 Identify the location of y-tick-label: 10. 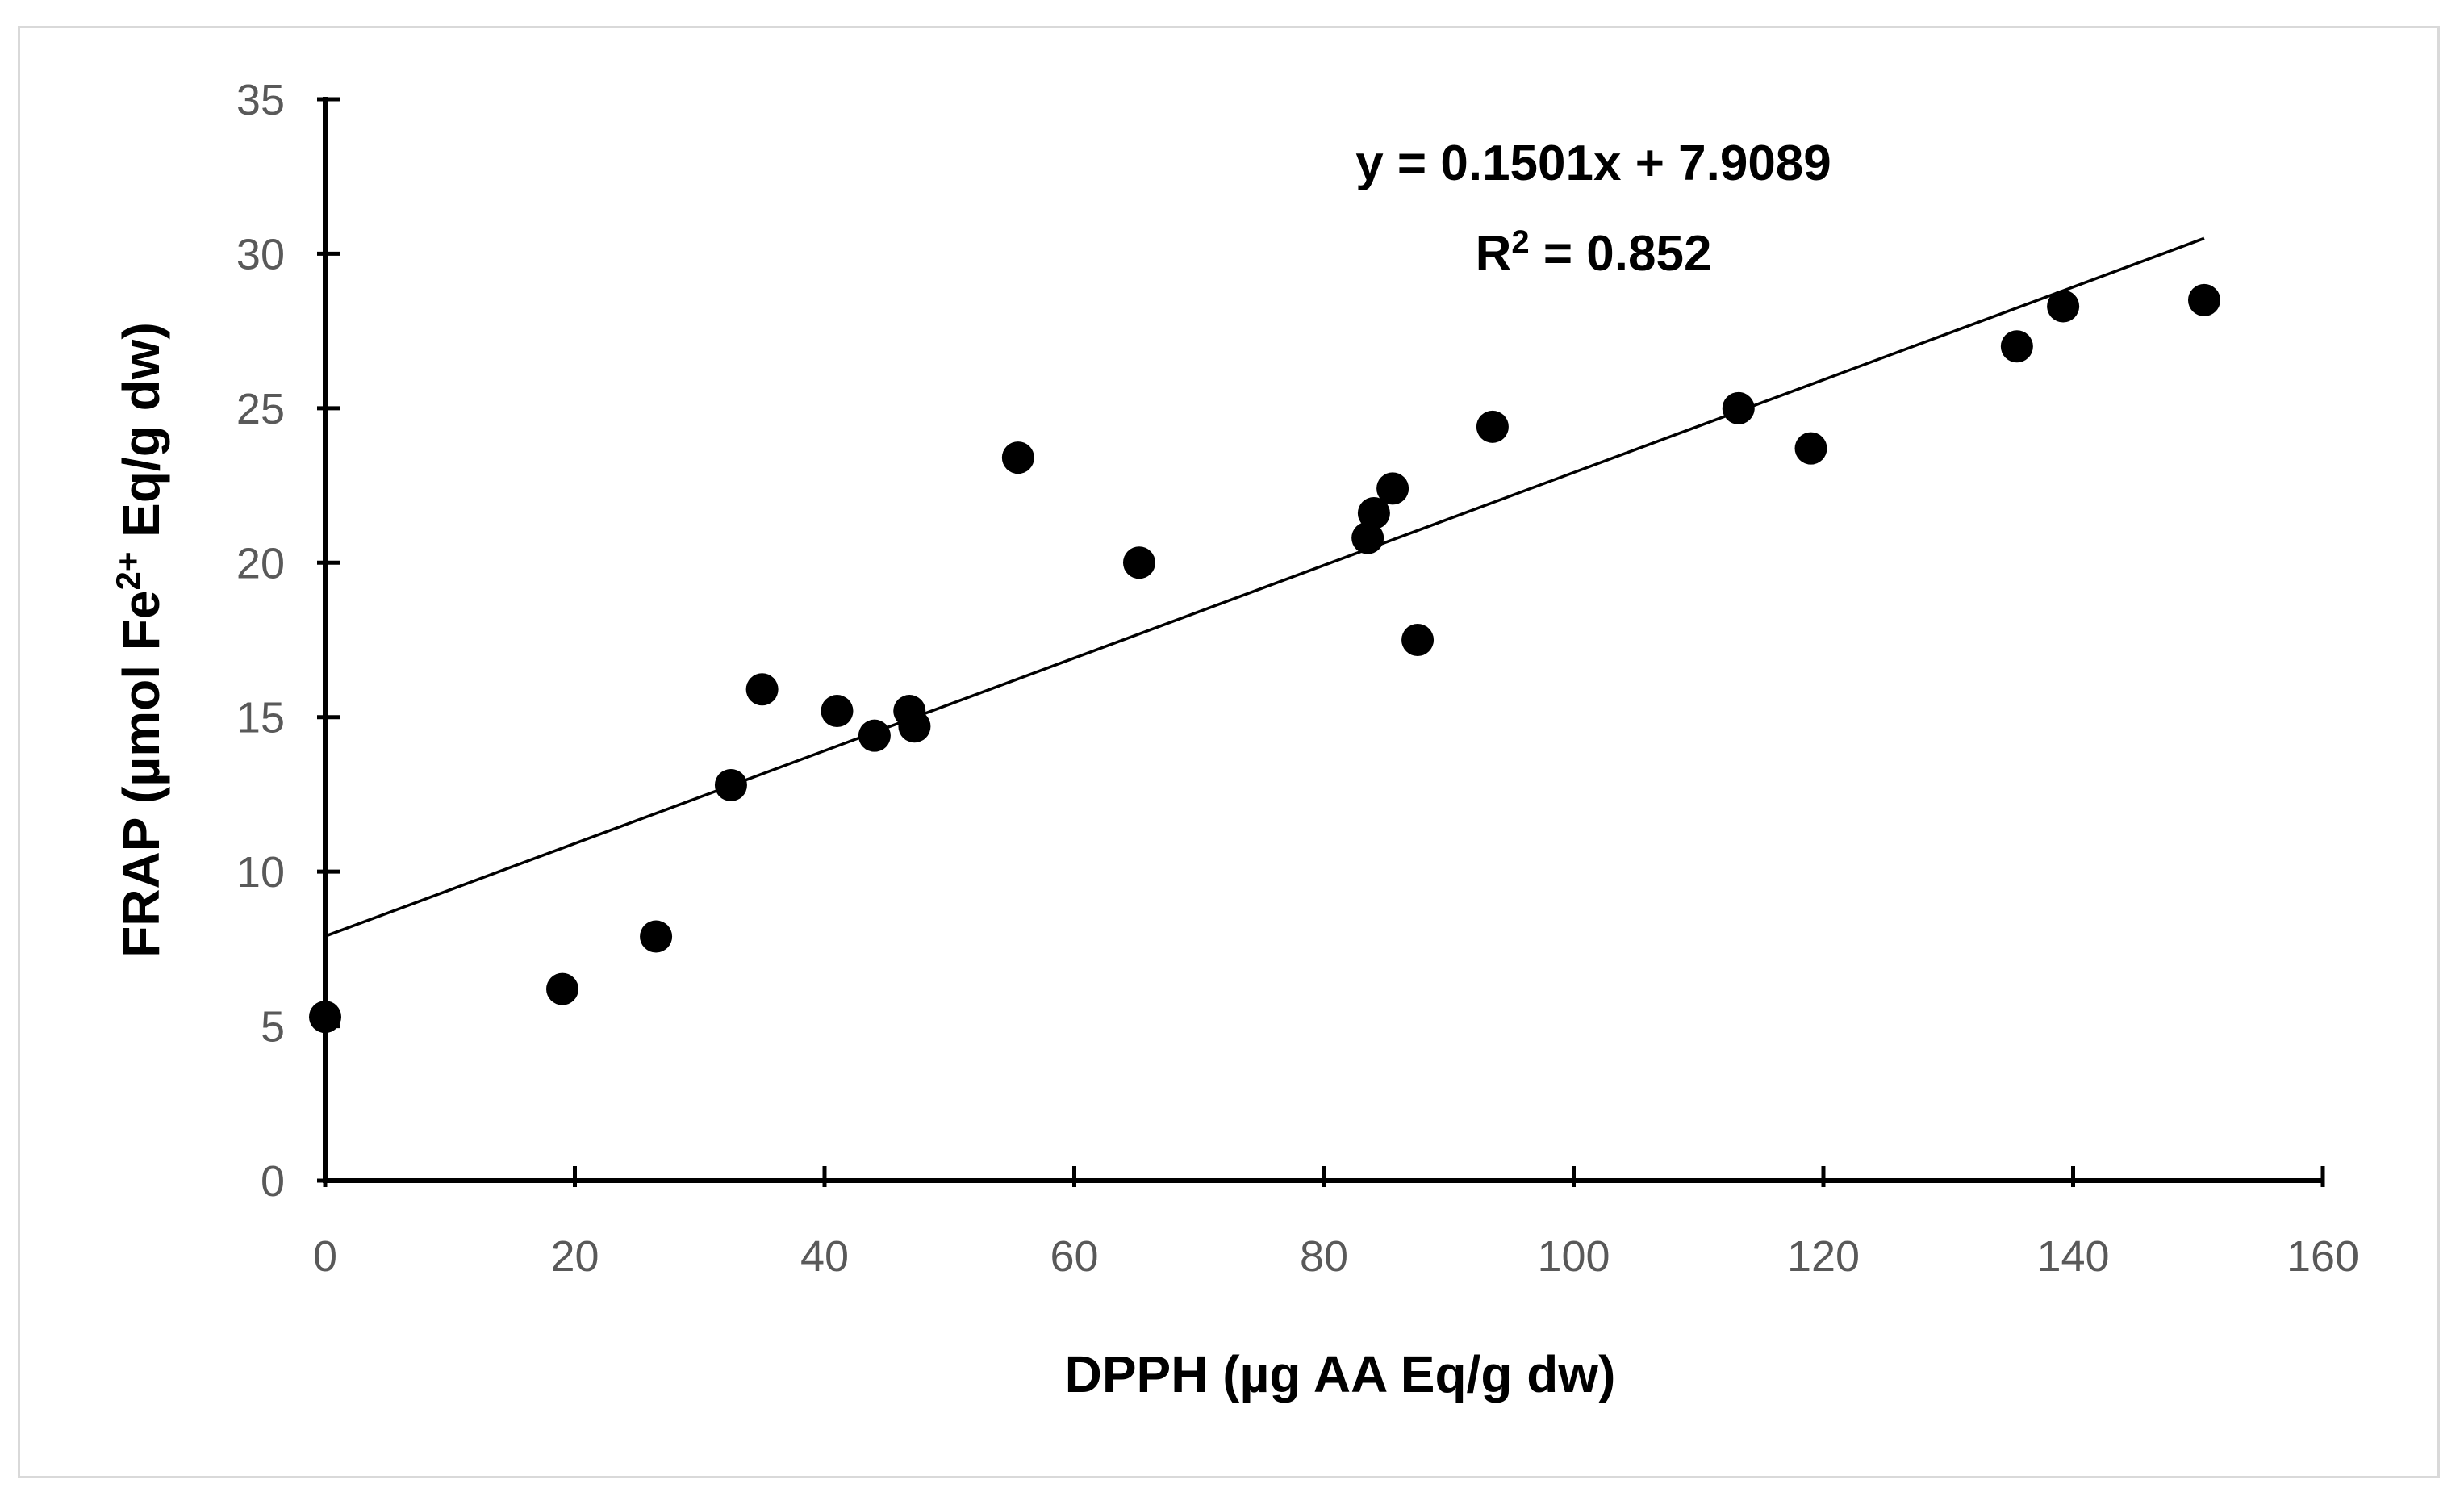
(260, 872).